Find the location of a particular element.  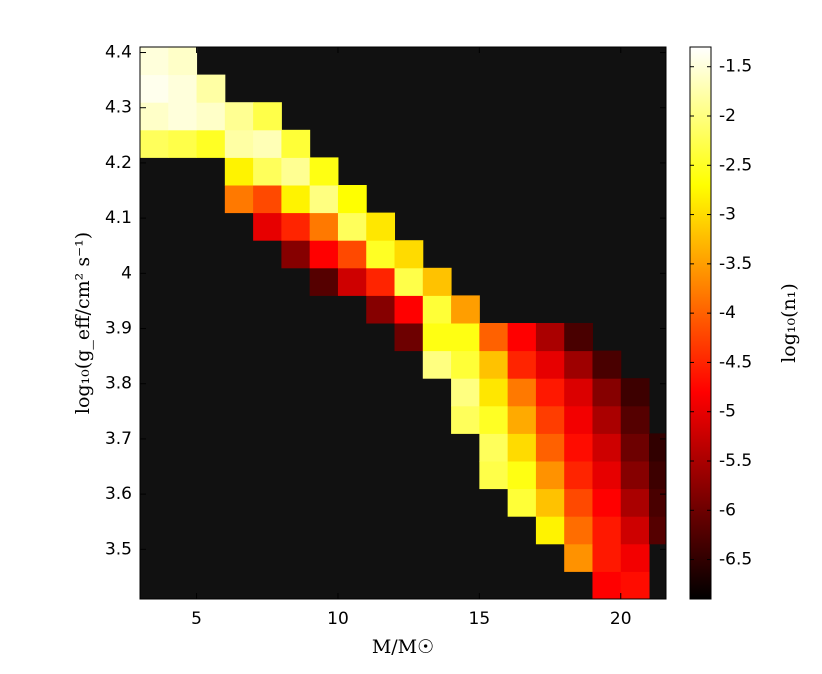

y-tick-label: 3.6 is located at coordinates (118, 494).